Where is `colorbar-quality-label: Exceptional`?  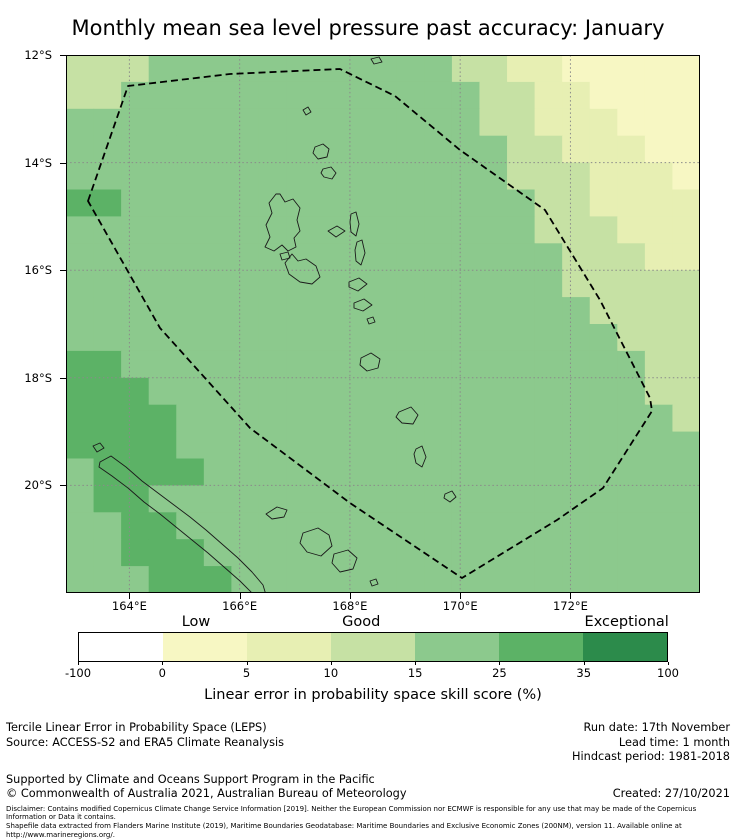 colorbar-quality-label: Exceptional is located at coordinates (626, 622).